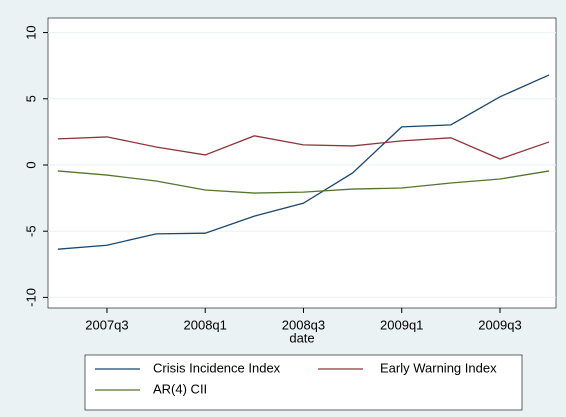 Image resolution: width=566 pixels, height=417 pixels. Describe the element at coordinates (499, 324) in the screenshot. I see `x-tick-label: 2009q3` at that location.